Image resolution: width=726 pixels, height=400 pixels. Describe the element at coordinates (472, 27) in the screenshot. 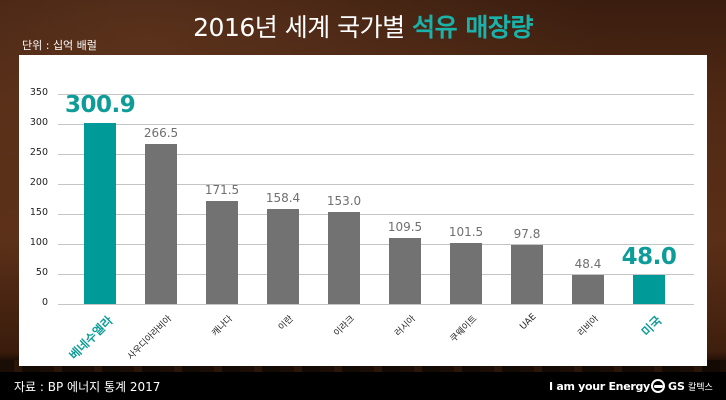

I see `title-highlight: 석유 매장량` at that location.